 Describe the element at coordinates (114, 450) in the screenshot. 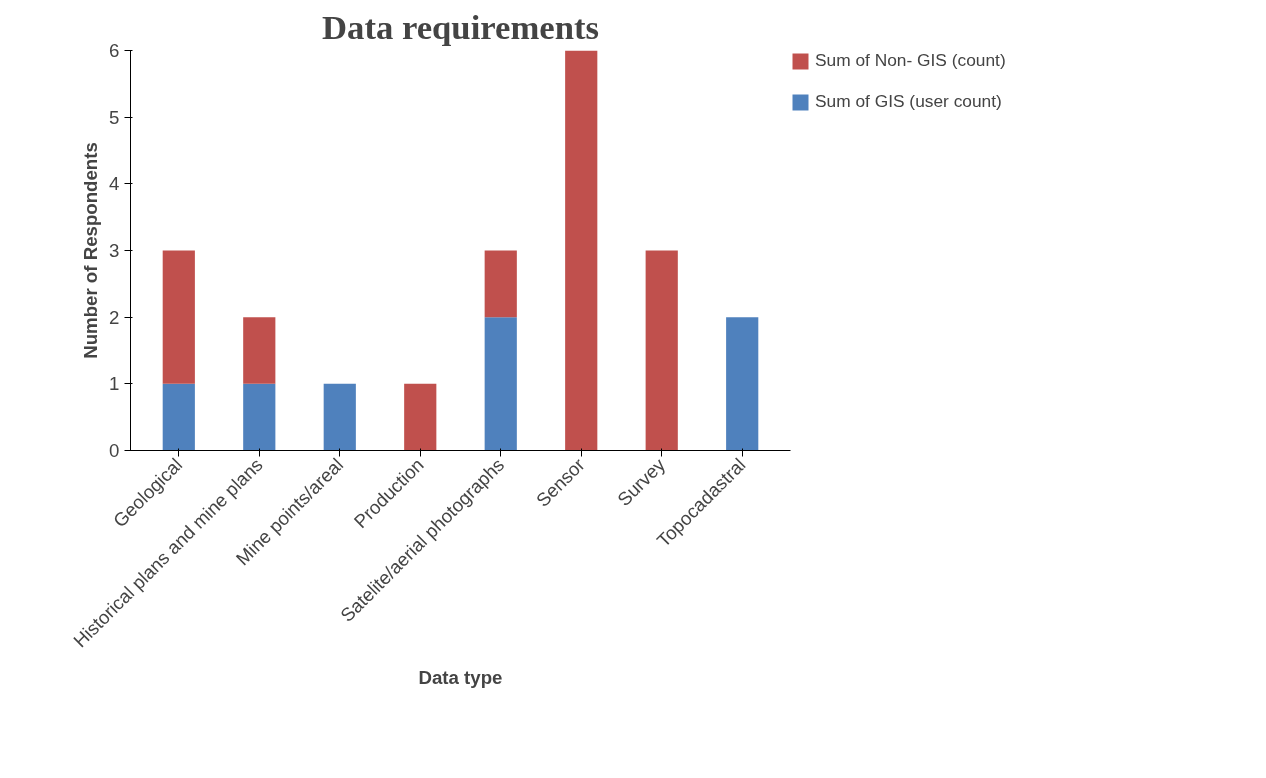

I see `y-tick-label: 0` at that location.